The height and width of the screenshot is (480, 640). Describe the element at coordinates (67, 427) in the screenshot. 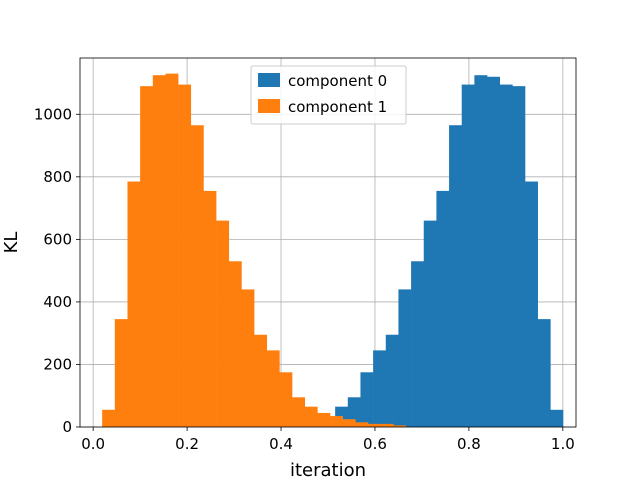

I see `y-tick-label: 0` at that location.